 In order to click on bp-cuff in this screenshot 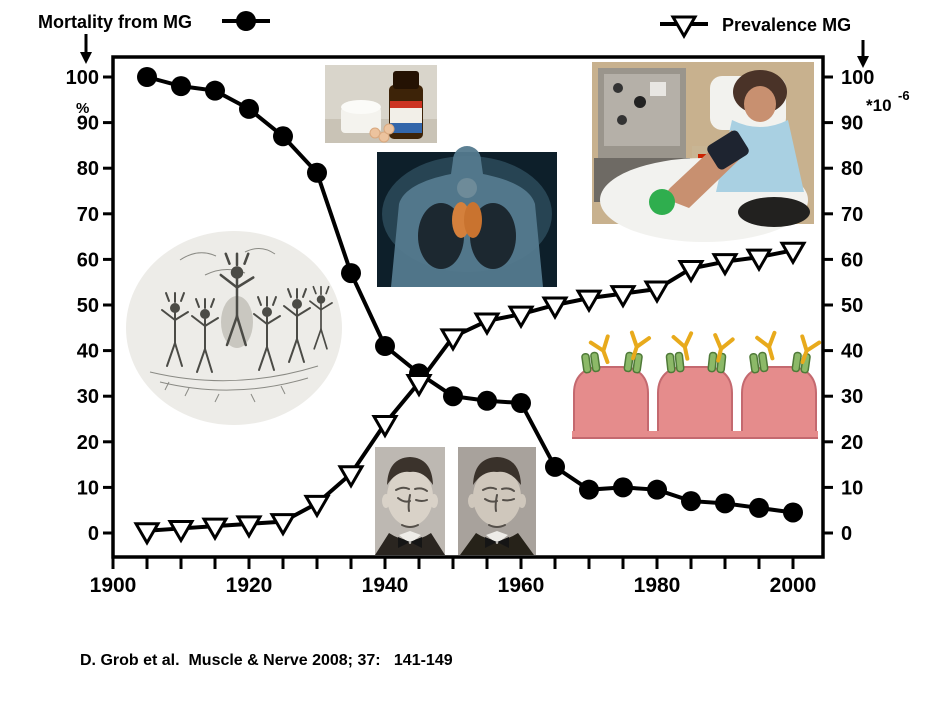, I will do `click(728, 150)`.